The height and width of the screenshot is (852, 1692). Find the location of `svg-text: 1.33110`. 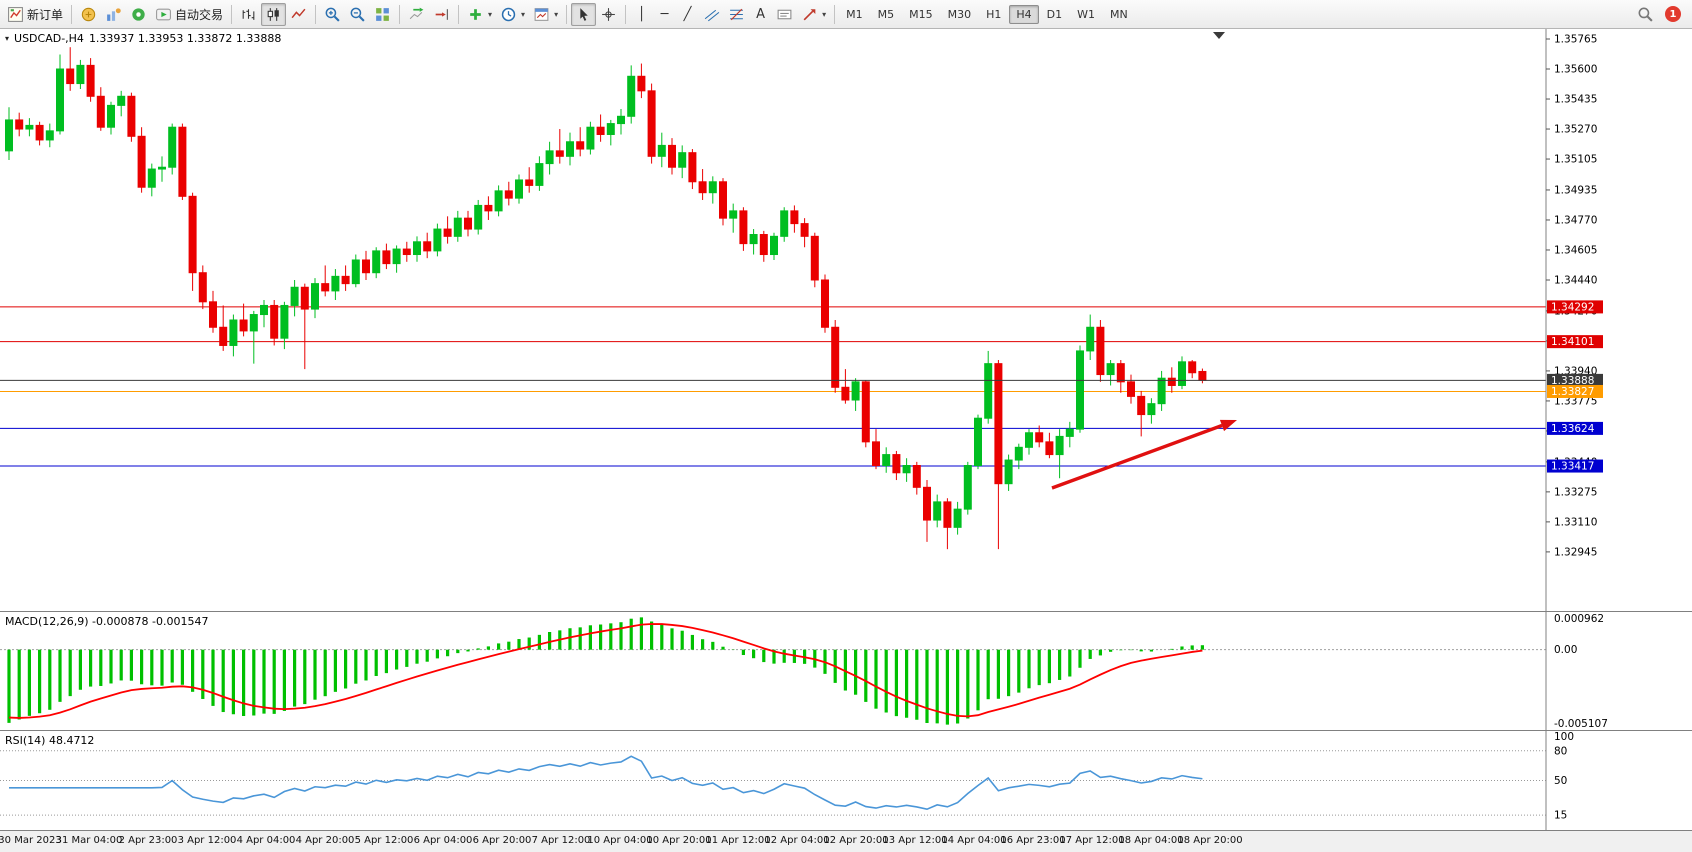

svg-text: 1.33110 is located at coordinates (1575, 522).